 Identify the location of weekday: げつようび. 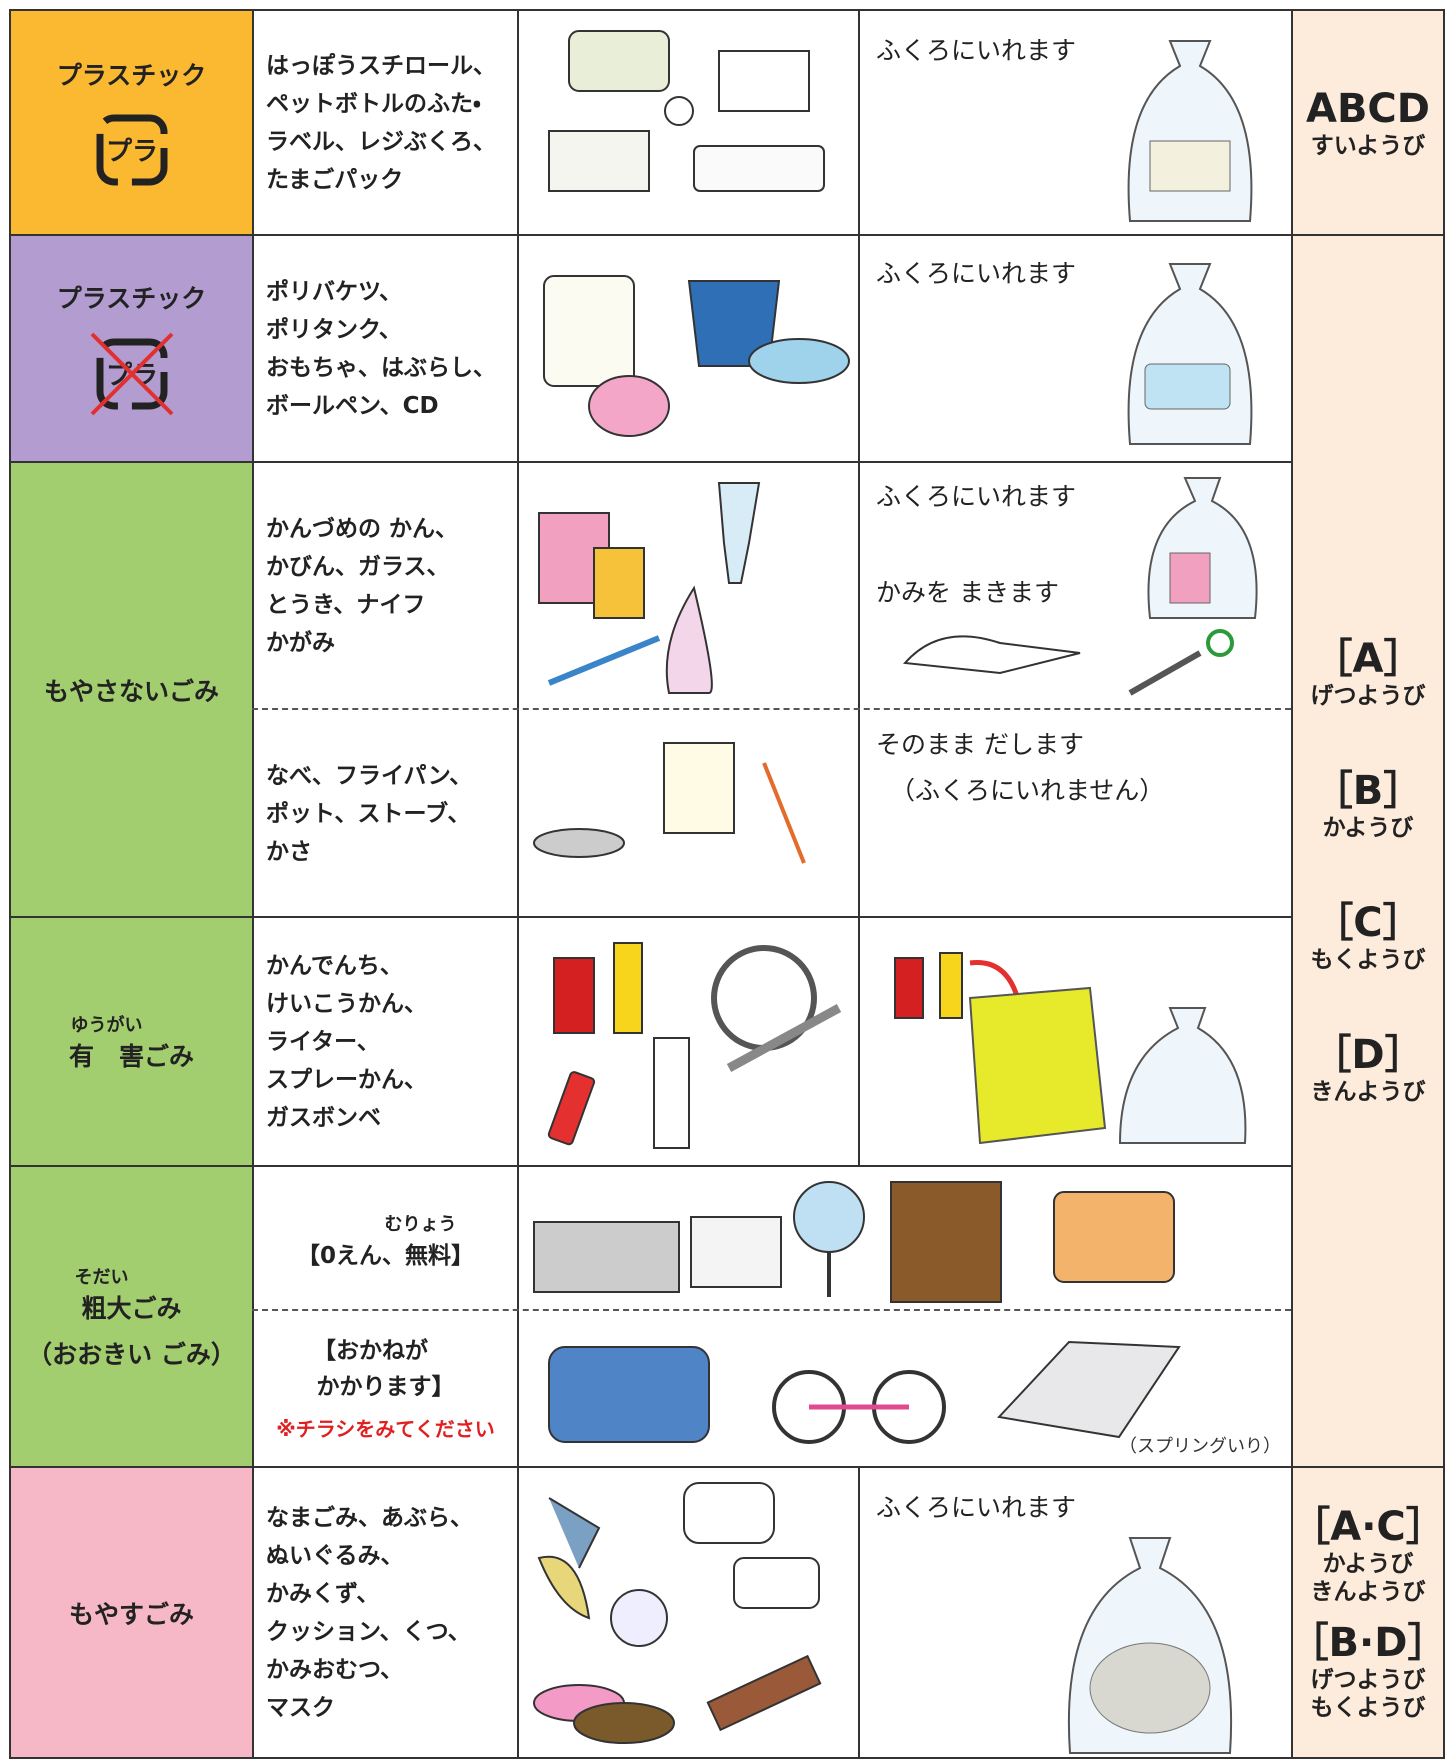
(1368, 696).